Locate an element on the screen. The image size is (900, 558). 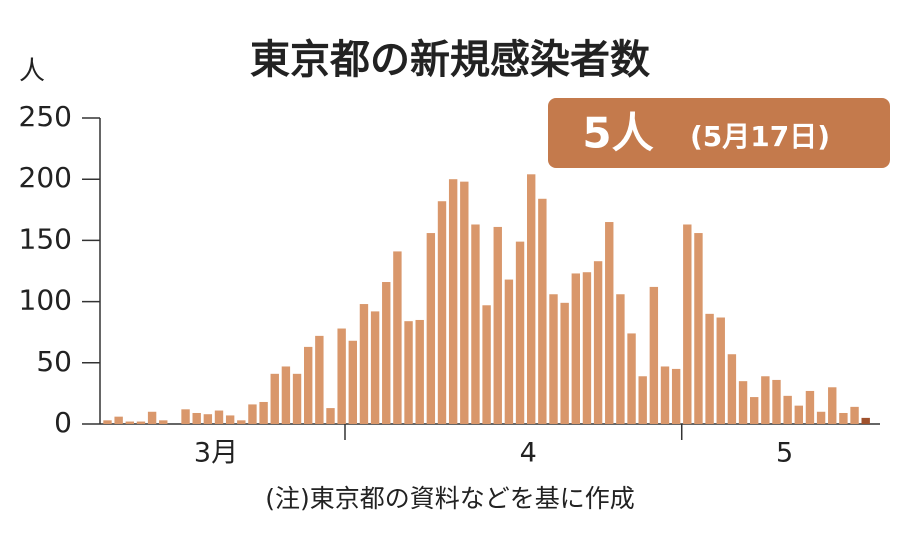
y-tick-label: 100 is located at coordinates (45, 300).